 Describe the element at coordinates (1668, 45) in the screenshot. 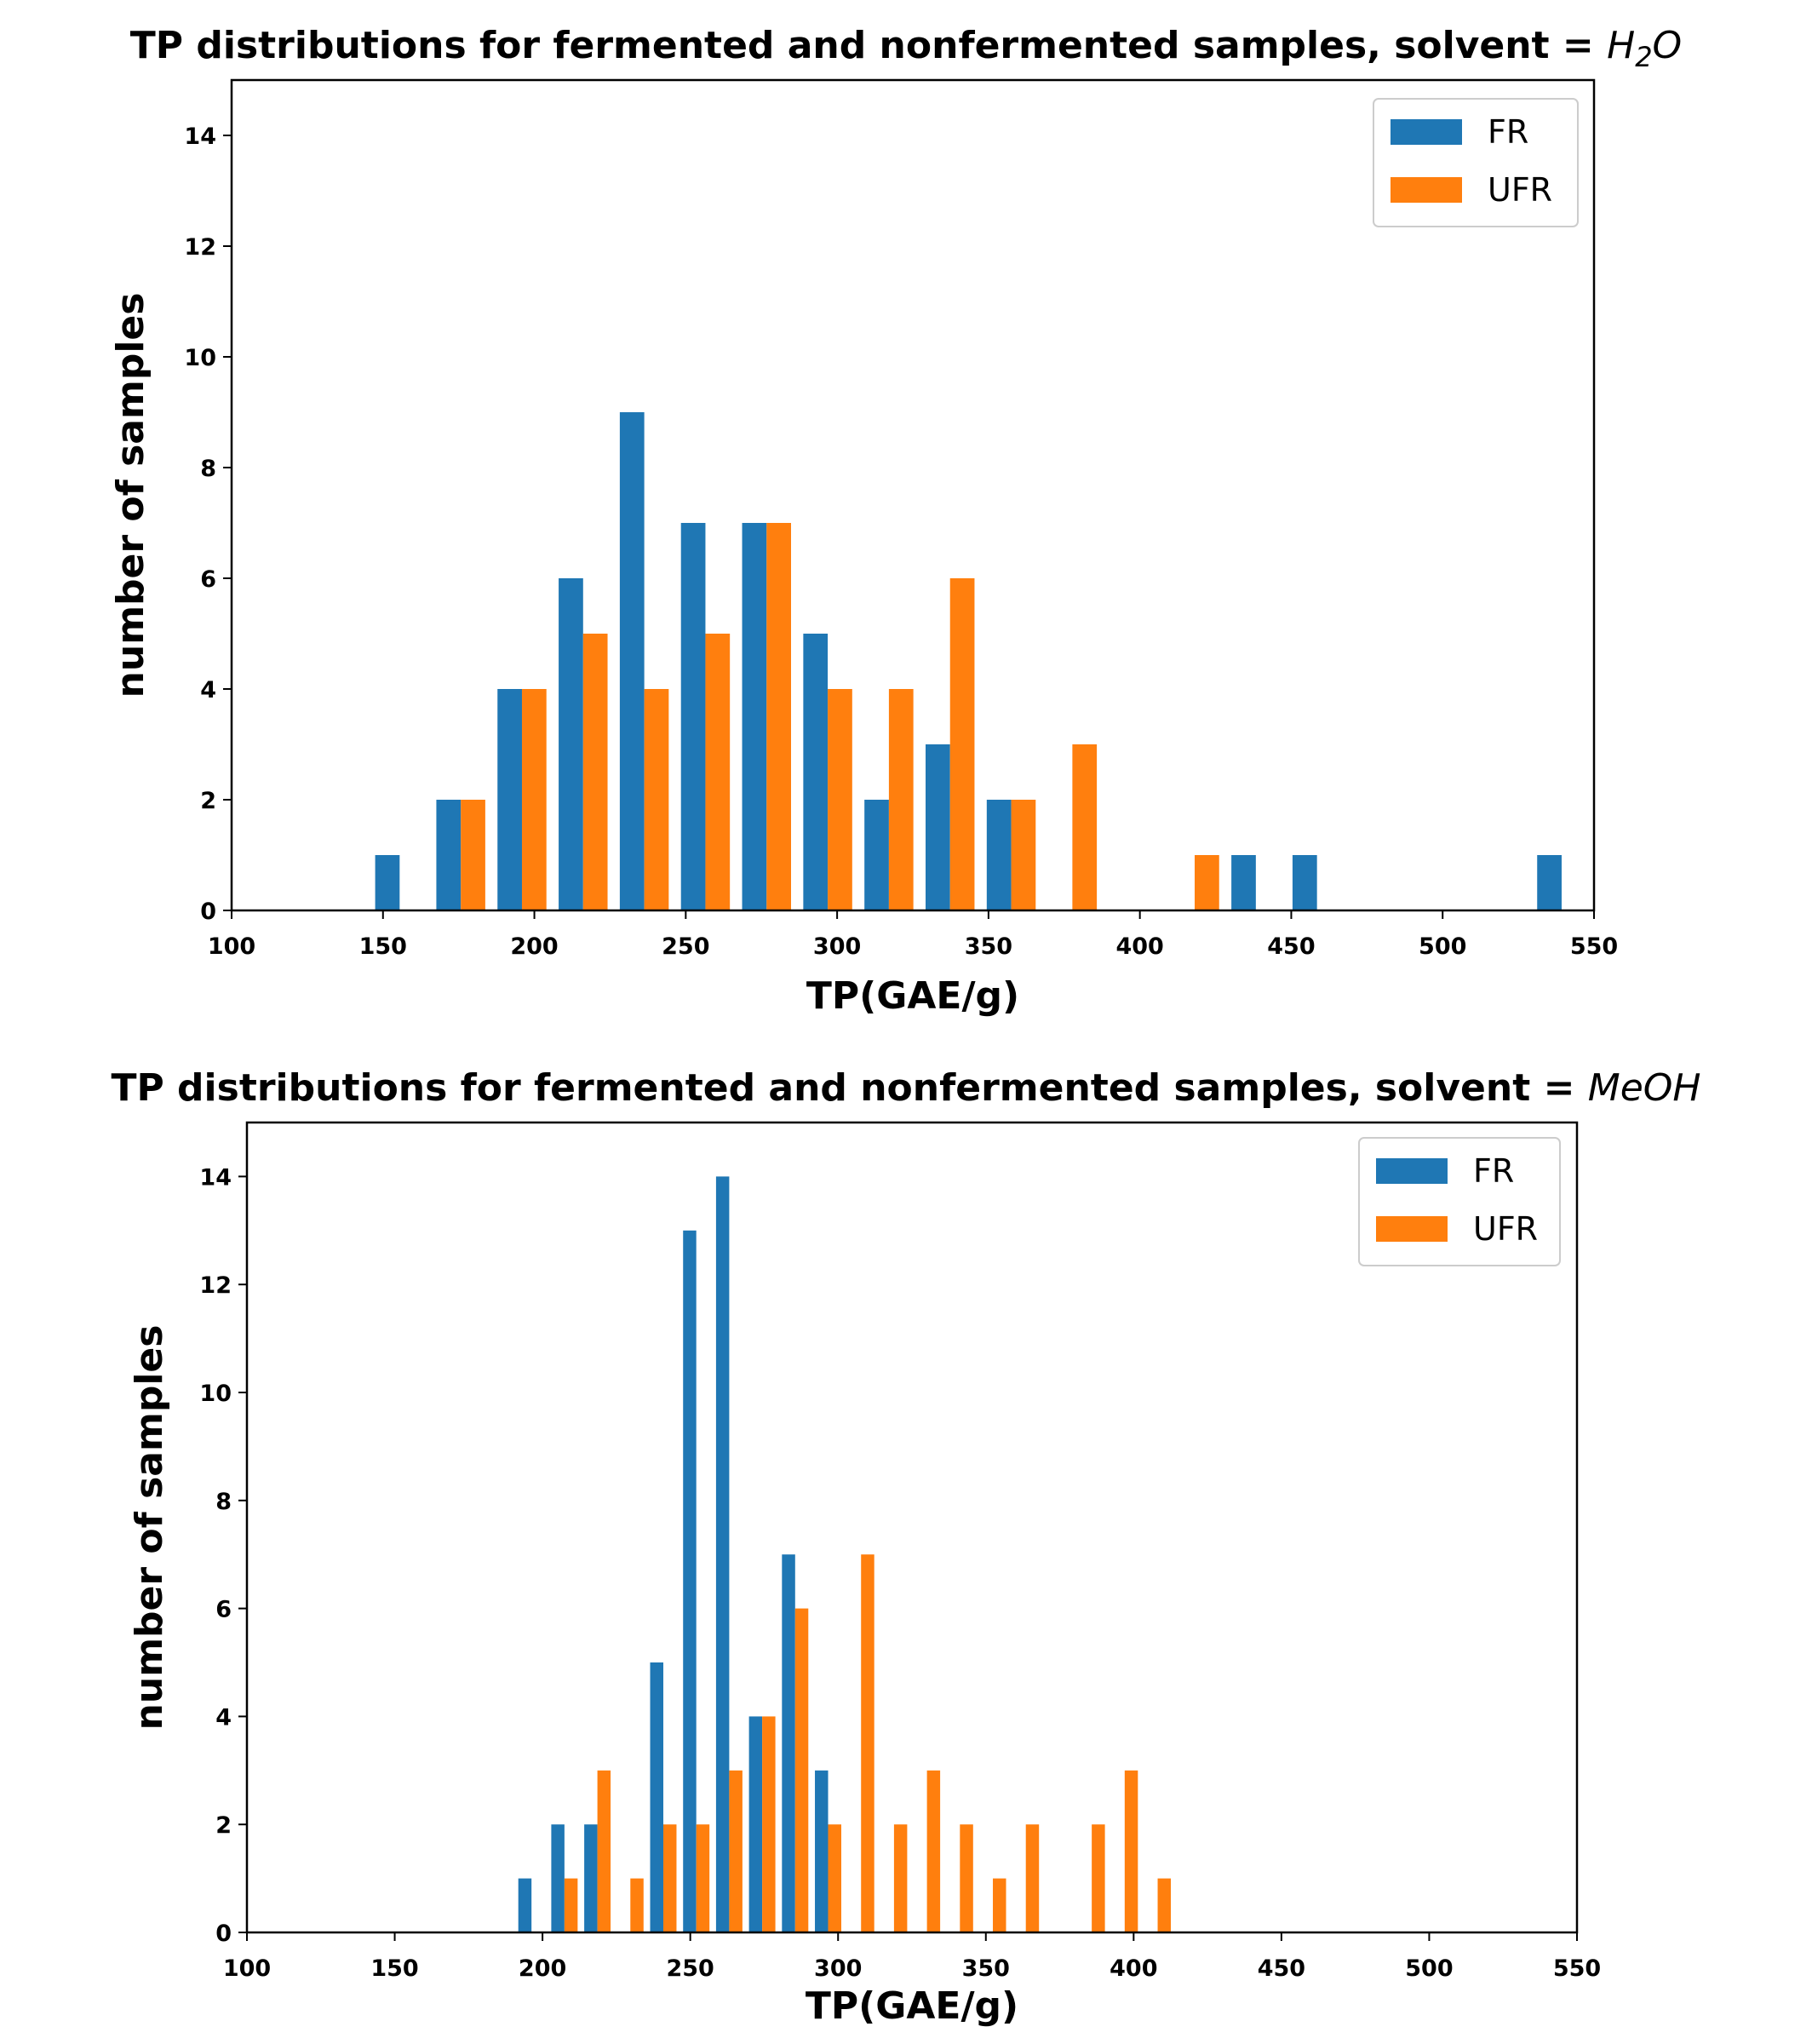

I see `chart-title-solvent-suffix: O` at that location.